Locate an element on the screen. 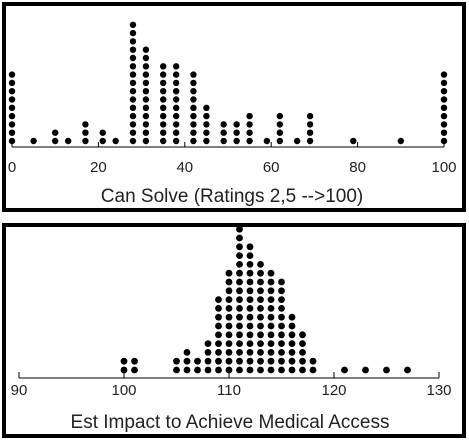 The image size is (469, 442). est-impact-tick-label: 120 is located at coordinates (333, 390).